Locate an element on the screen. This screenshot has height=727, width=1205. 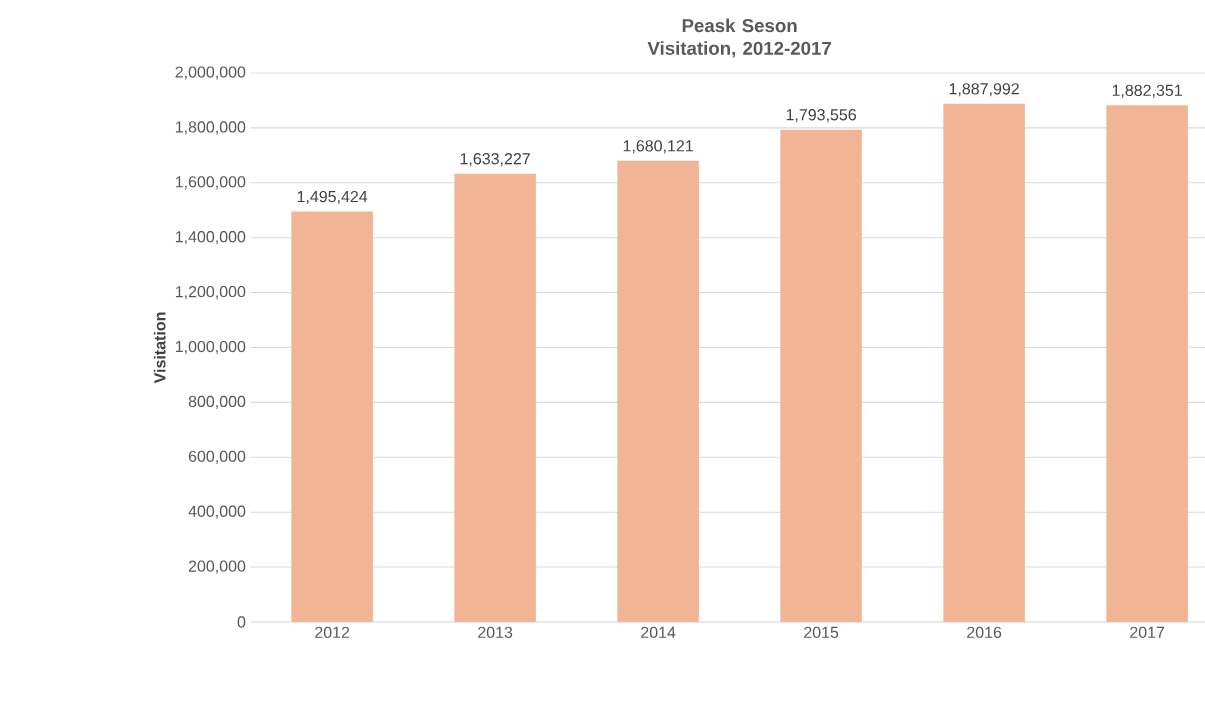
y-tick-label: 600,000 is located at coordinates (217, 457).